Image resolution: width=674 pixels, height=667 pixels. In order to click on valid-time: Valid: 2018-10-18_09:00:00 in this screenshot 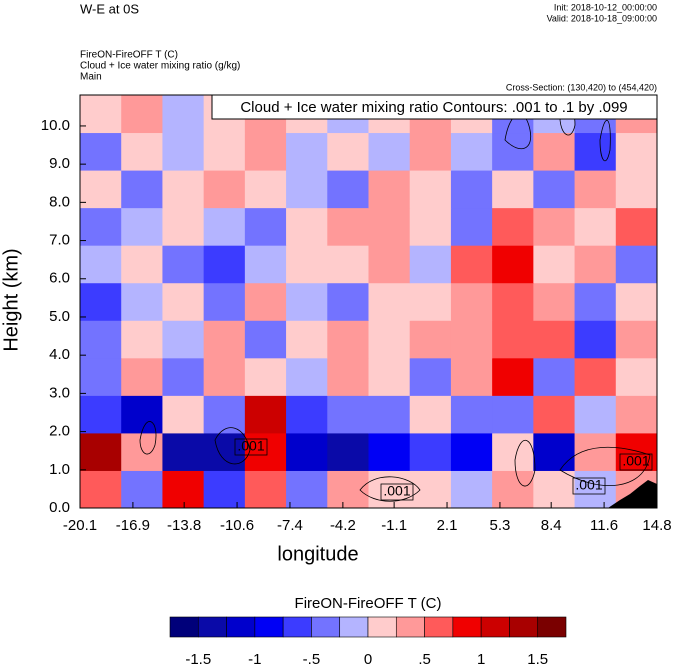, I will do `click(602, 18)`.